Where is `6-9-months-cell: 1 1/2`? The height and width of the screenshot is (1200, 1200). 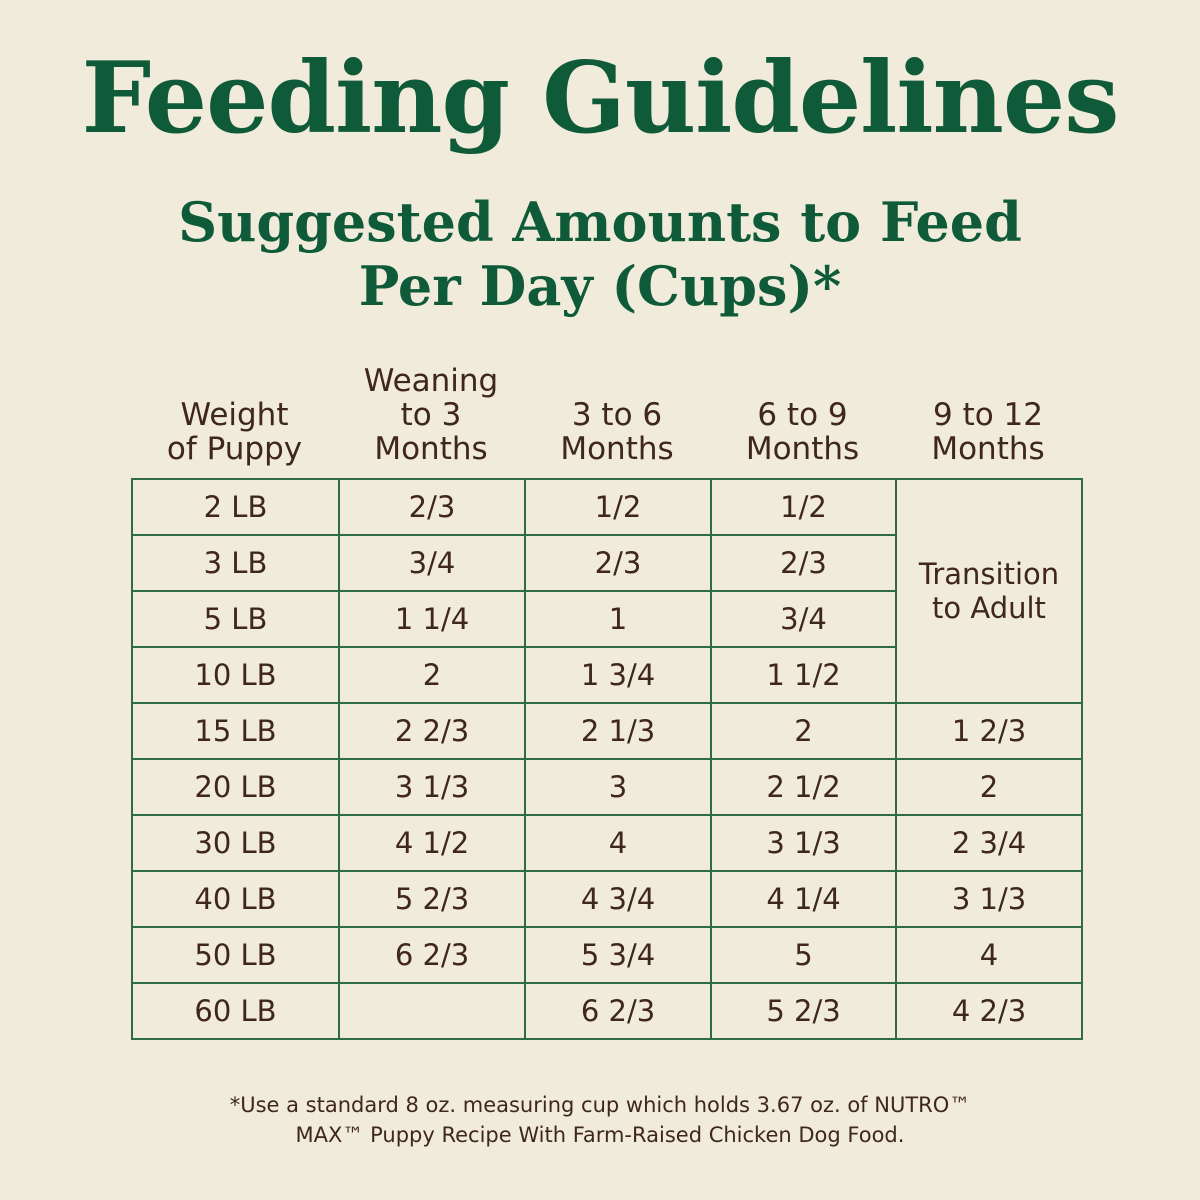
6-9-months-cell: 1 1/2 is located at coordinates (803, 675).